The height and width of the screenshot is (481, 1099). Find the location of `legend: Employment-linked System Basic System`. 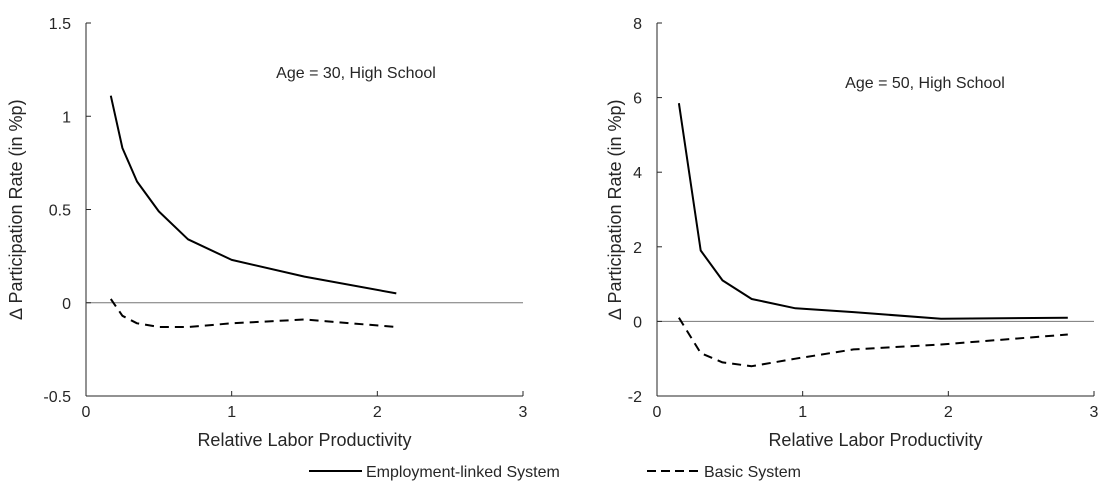

legend: Employment-linked System Basic System is located at coordinates (555, 472).